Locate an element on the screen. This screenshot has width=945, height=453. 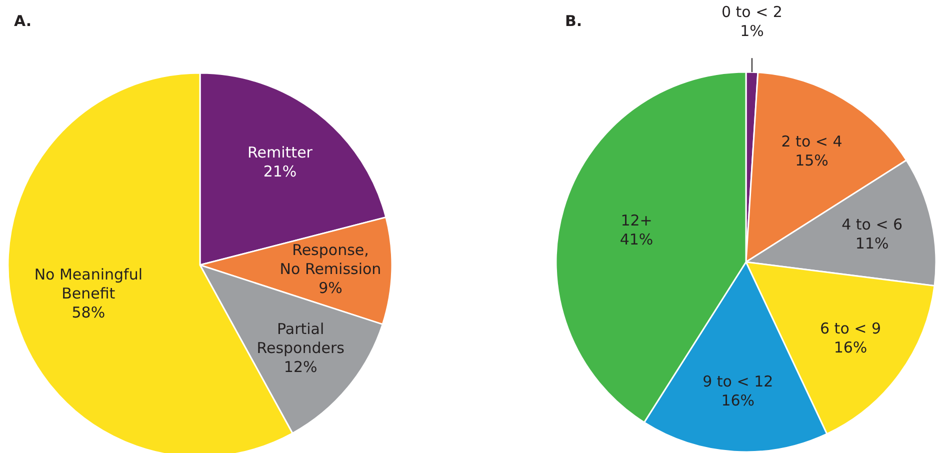
slice-label: Response, No Remission is located at coordinates (331, 259).